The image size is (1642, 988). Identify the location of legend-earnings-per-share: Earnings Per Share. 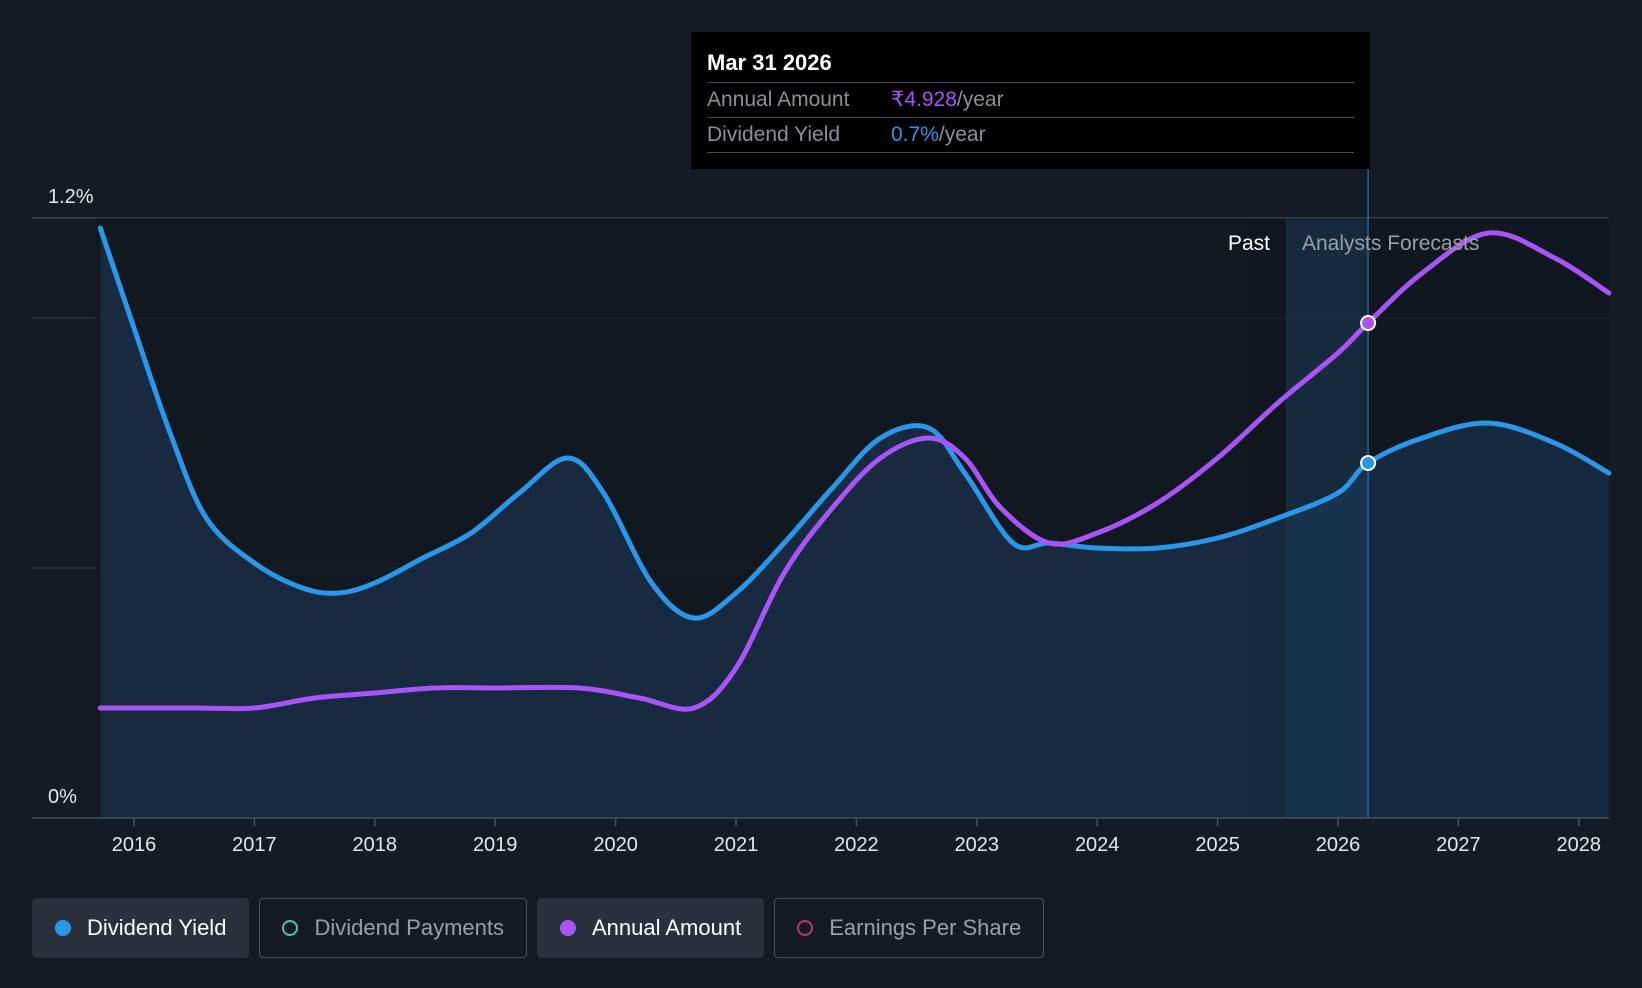
(909, 928).